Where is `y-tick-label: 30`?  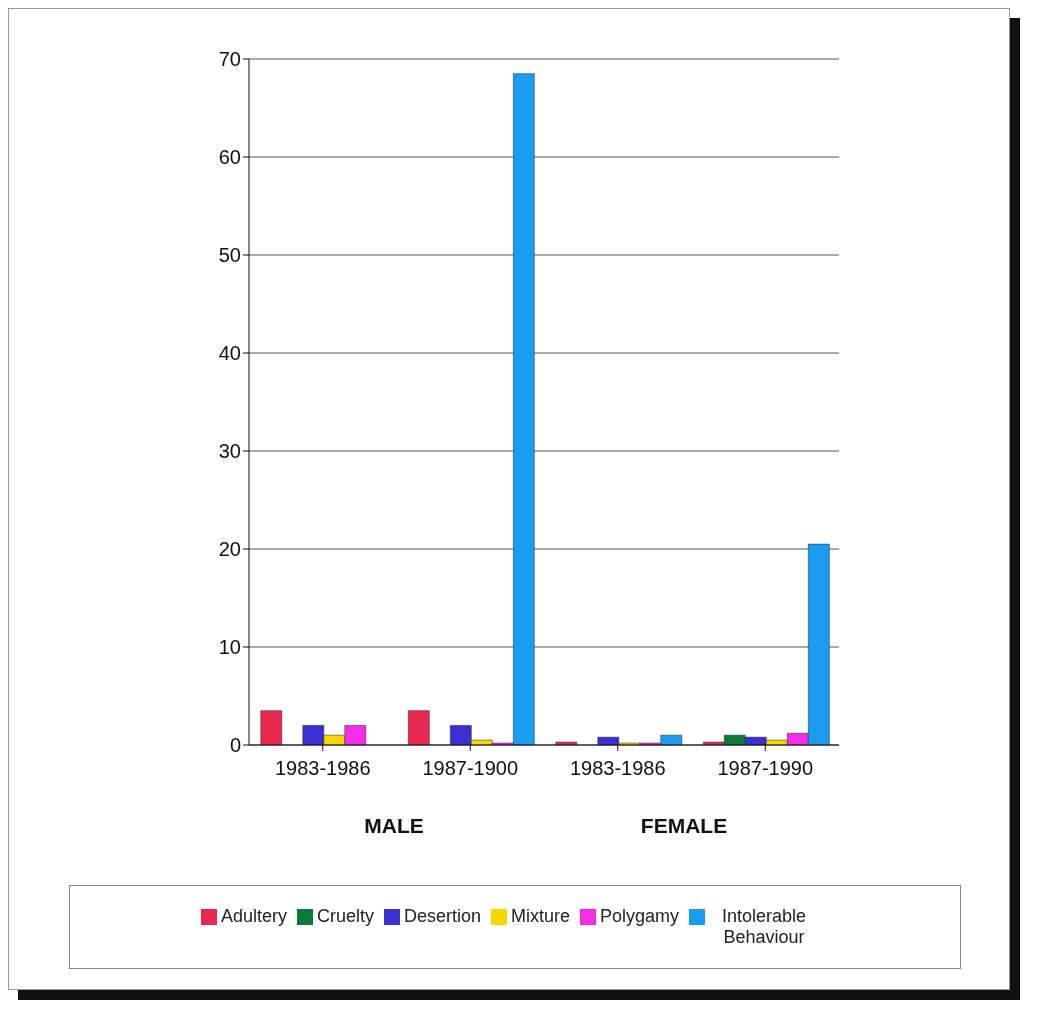
y-tick-label: 30 is located at coordinates (229, 451).